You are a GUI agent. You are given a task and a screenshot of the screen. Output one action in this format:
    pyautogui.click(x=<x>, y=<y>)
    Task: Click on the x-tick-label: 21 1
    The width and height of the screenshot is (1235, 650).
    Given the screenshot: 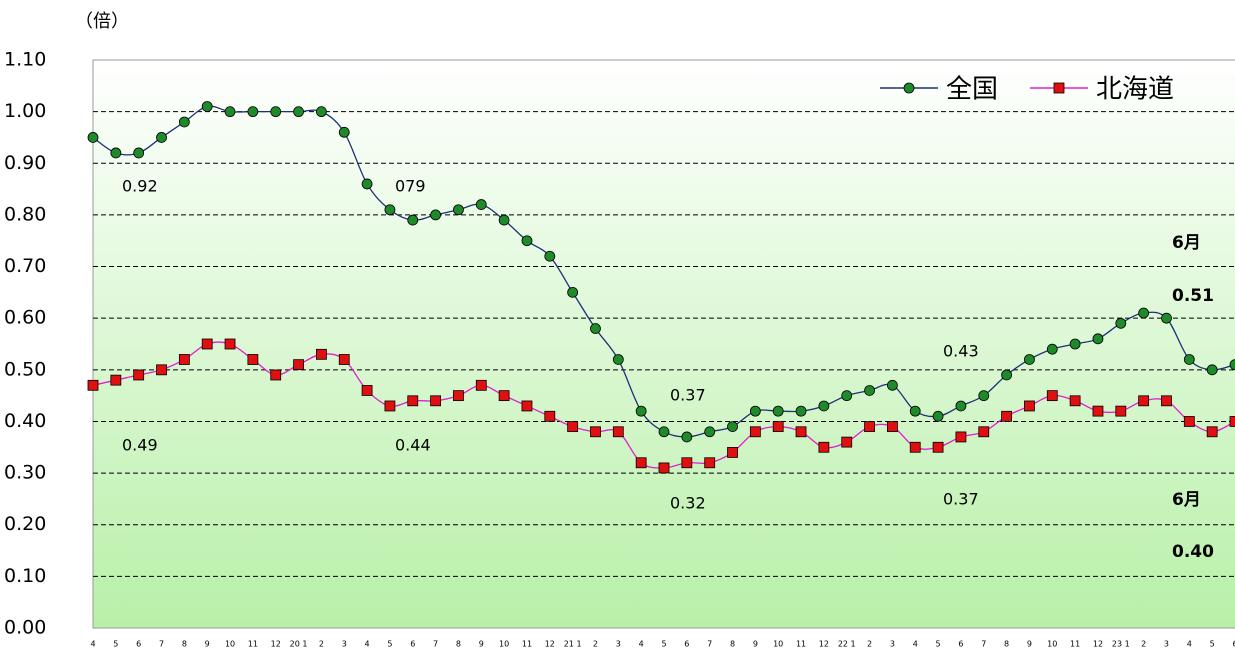 What is the action you would take?
    pyautogui.click(x=573, y=644)
    